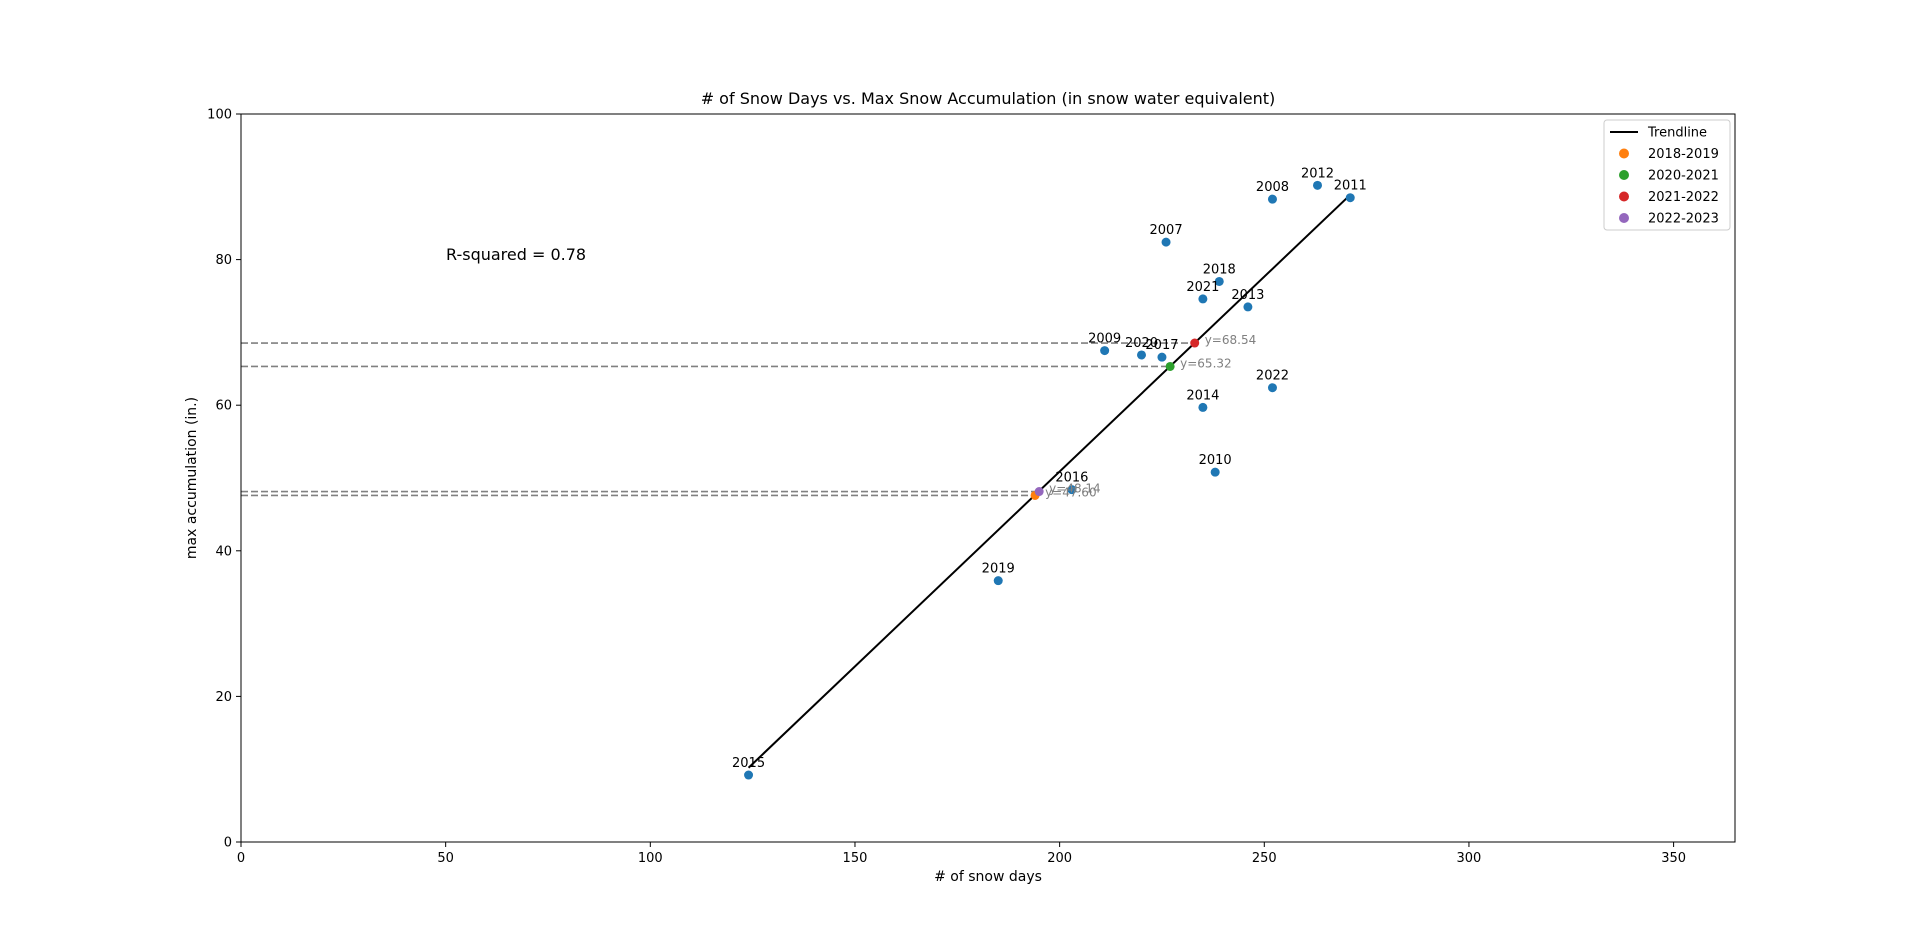  I want to click on x-axis-title: # of snow days, so click(988, 877).